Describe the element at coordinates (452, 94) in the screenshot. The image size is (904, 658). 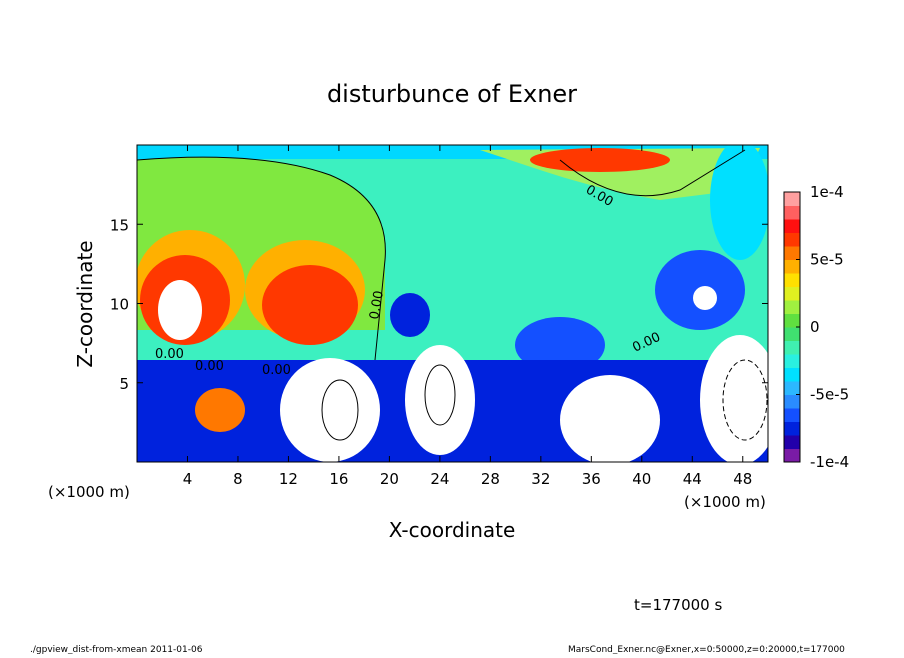
I see `chart-title: disturbunce of Exner` at that location.